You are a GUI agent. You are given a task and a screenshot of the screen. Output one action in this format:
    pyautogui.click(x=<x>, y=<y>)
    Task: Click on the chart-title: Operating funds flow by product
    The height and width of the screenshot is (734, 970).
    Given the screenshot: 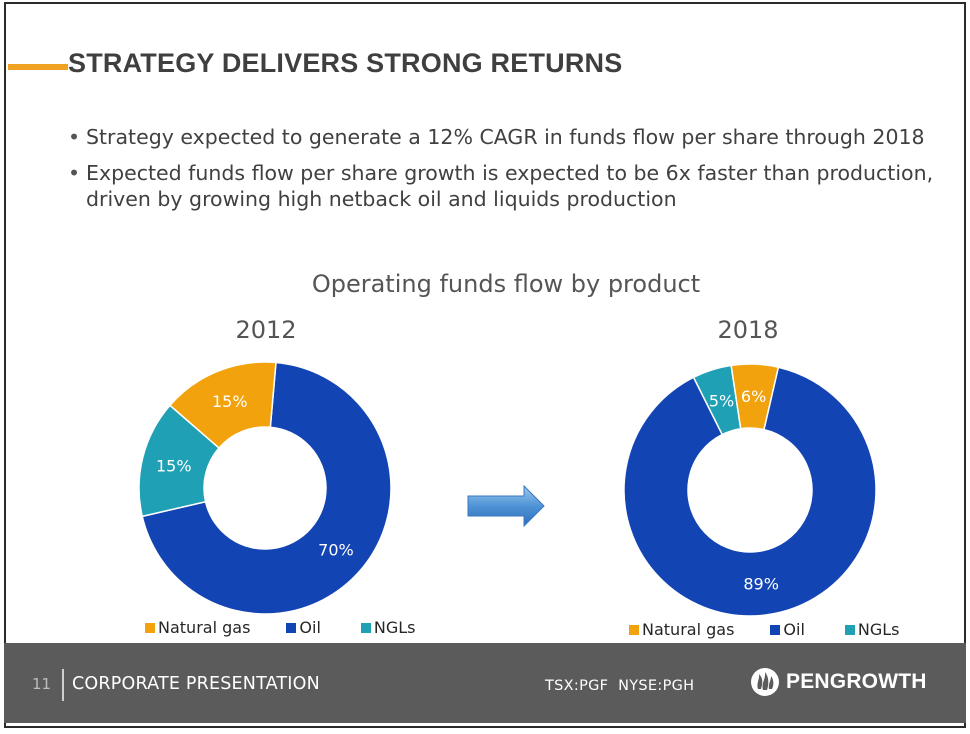 What is the action you would take?
    pyautogui.click(x=506, y=284)
    